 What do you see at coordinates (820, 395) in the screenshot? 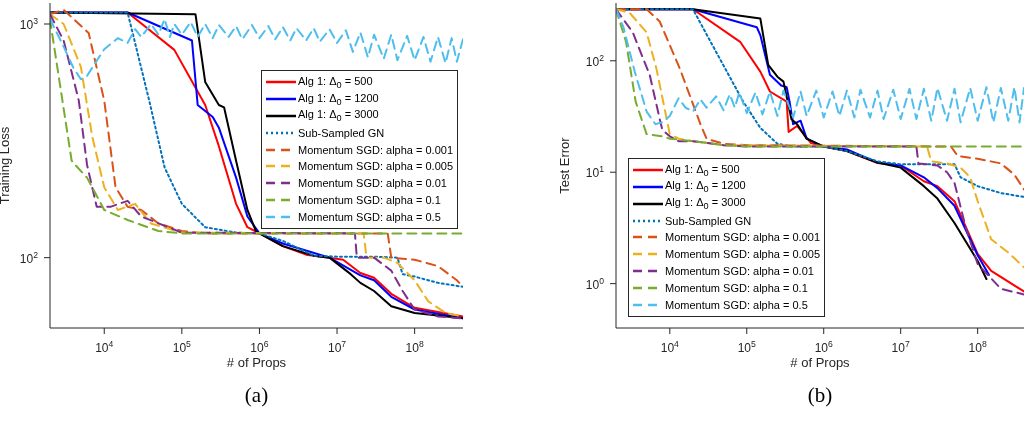
I see `text: (b)` at bounding box center [820, 395].